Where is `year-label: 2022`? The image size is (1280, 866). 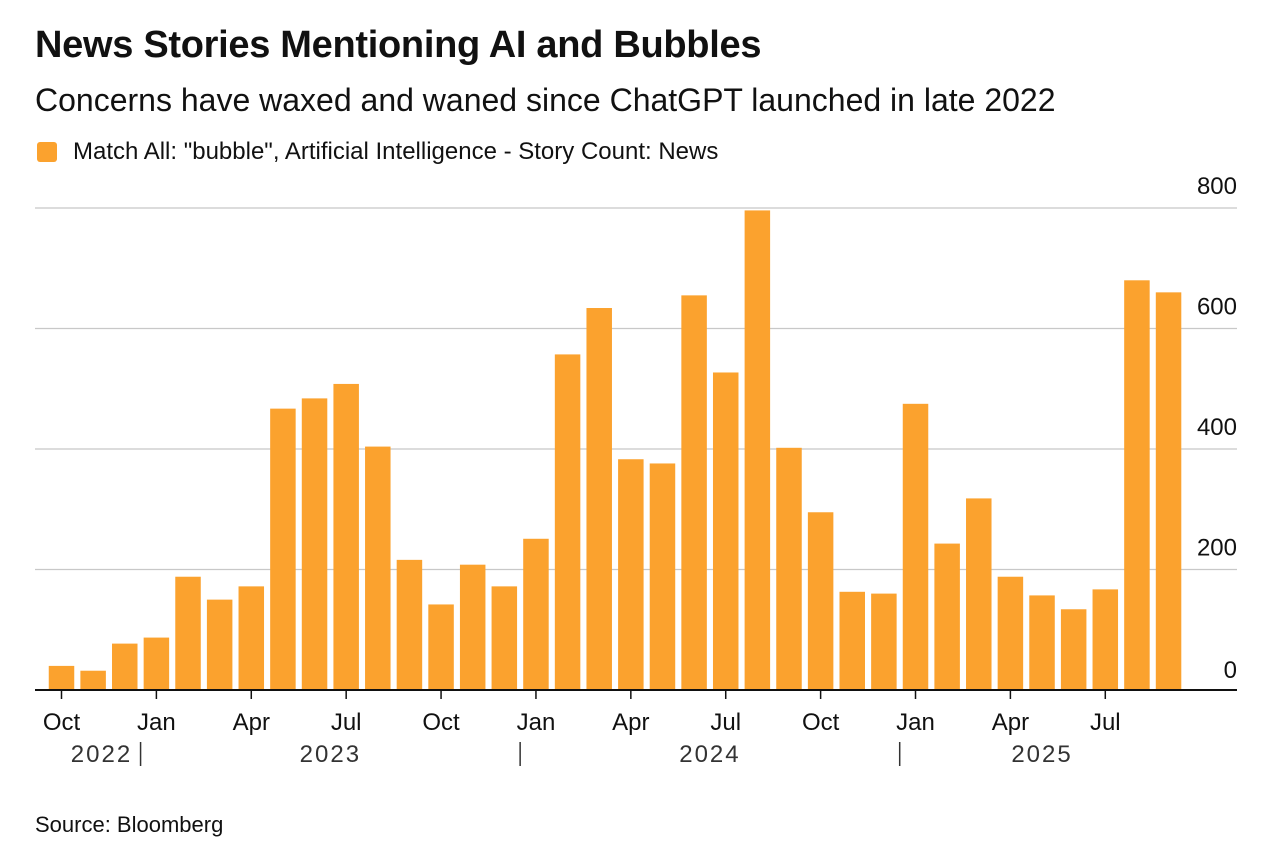 year-label: 2022 is located at coordinates (101, 754).